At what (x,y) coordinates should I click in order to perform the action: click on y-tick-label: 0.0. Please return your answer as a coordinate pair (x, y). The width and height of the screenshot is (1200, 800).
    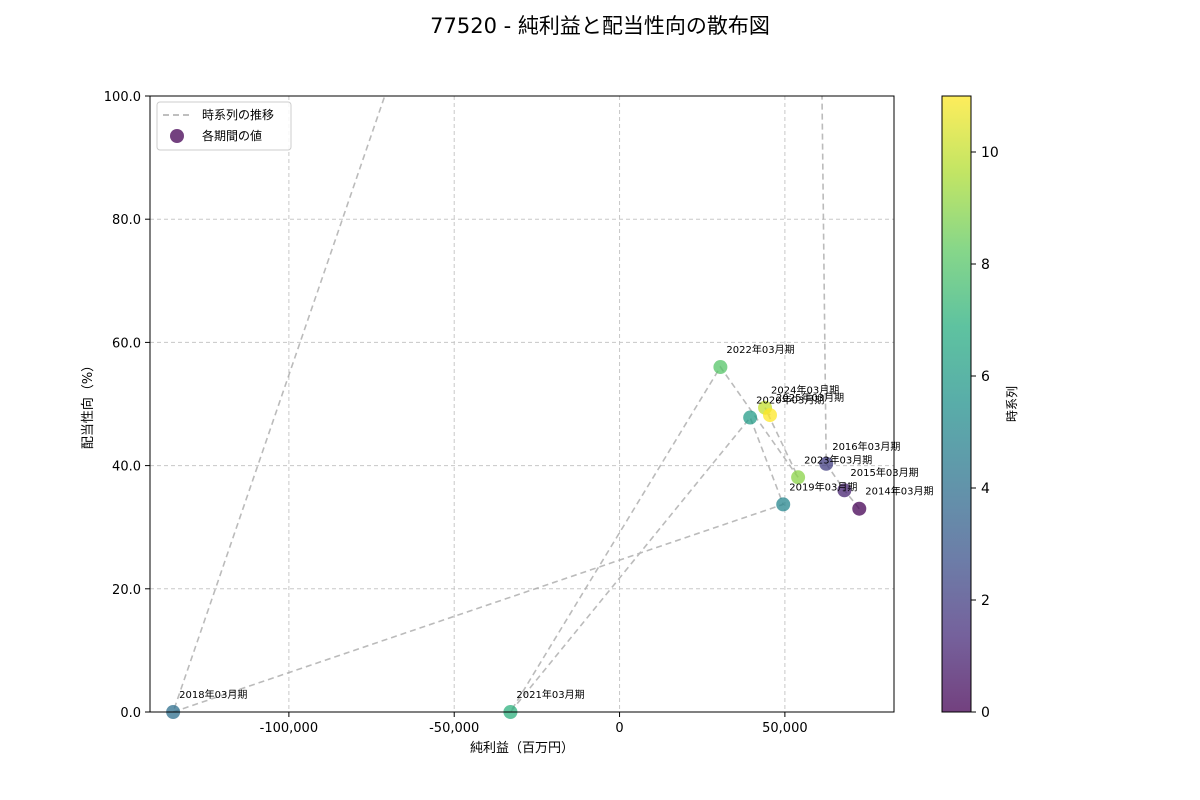
    Looking at the image, I should click on (130, 713).